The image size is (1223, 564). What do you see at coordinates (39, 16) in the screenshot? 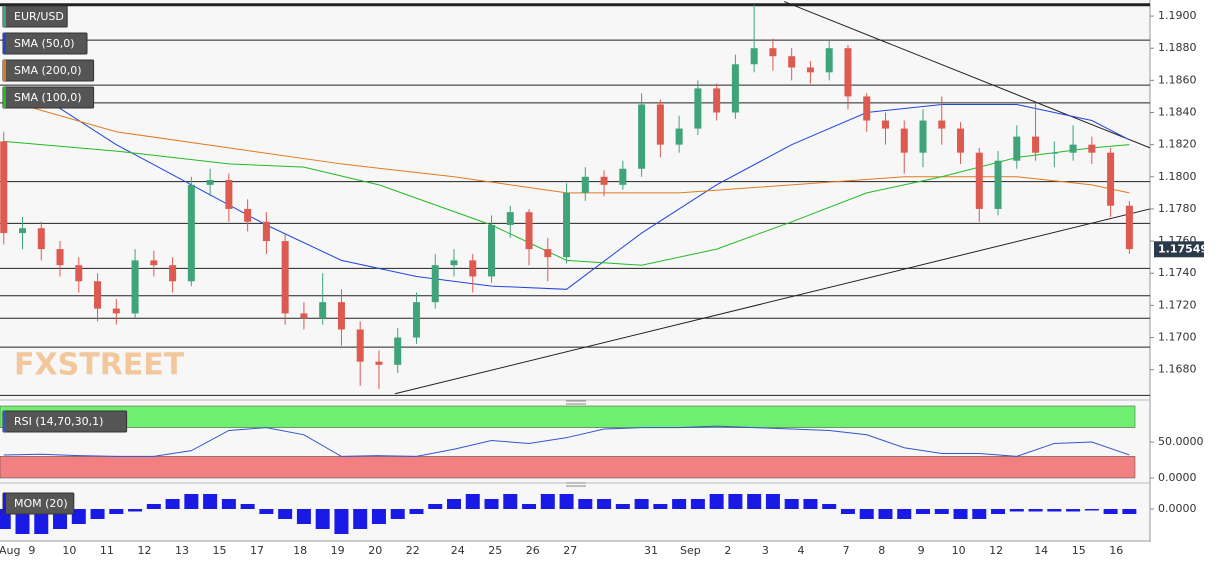
I see `legend-label: EUR/USD` at bounding box center [39, 16].